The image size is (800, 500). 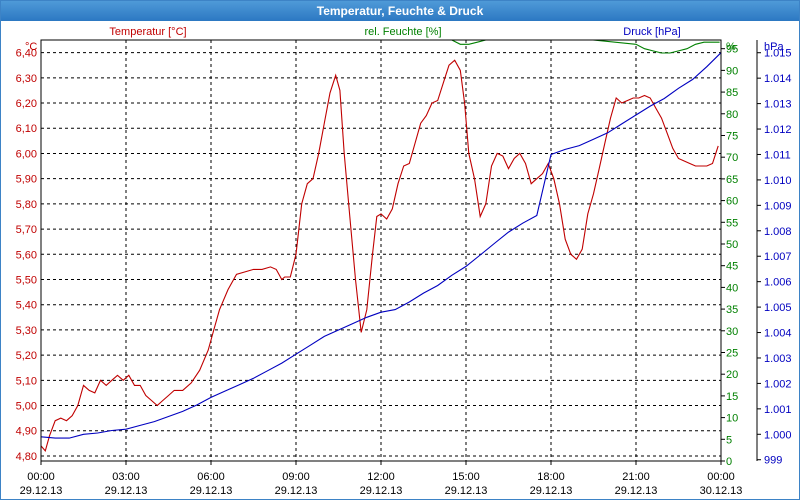 I want to click on y-tick-humidity: 5, so click(x=729, y=440).